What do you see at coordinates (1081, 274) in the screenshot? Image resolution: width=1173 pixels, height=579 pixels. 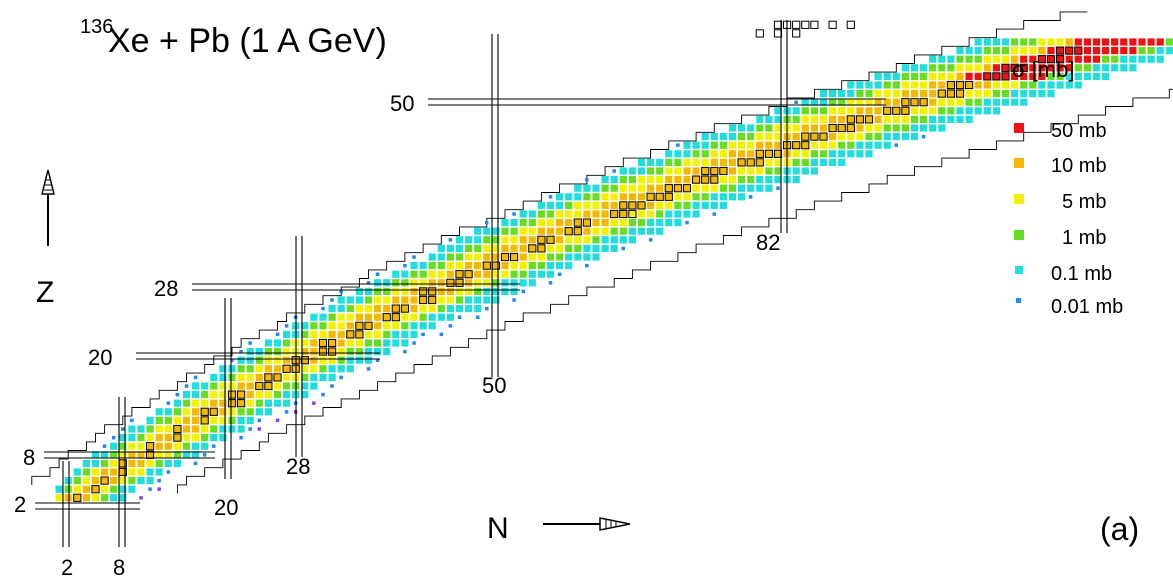 I see `legend-label-01mb: 0.1 mb` at bounding box center [1081, 274].